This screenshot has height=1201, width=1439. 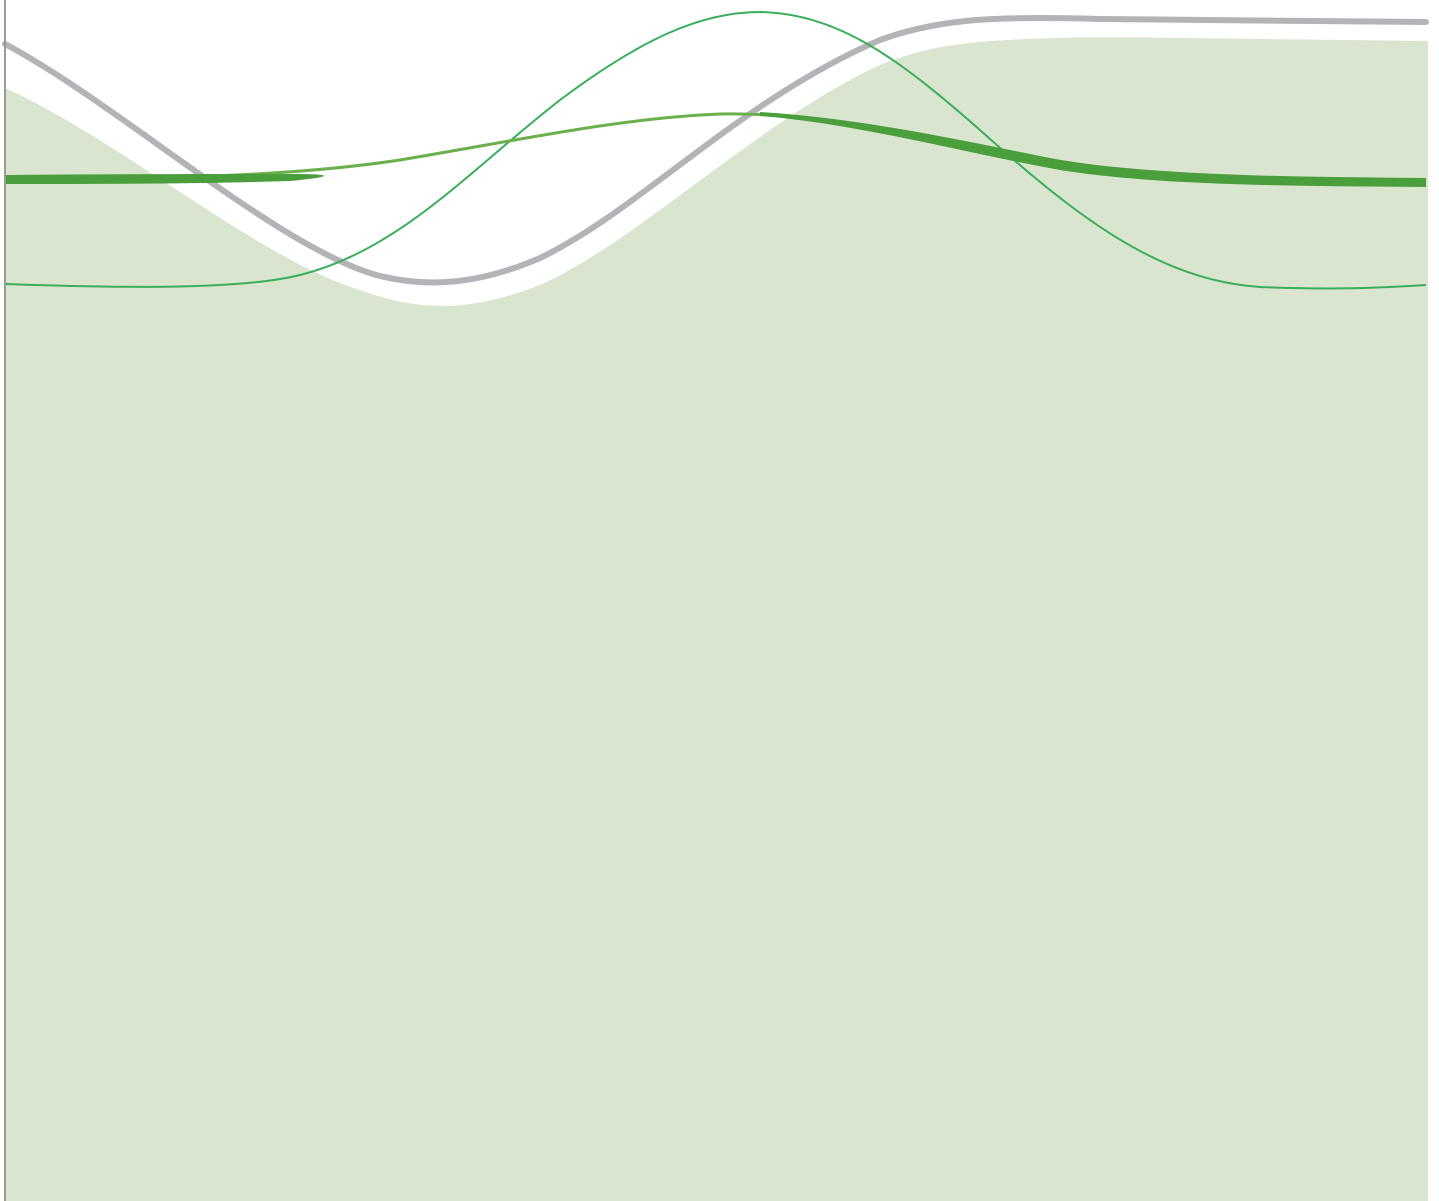 I want to click on thick-green-line-right, so click(x=1093, y=149).